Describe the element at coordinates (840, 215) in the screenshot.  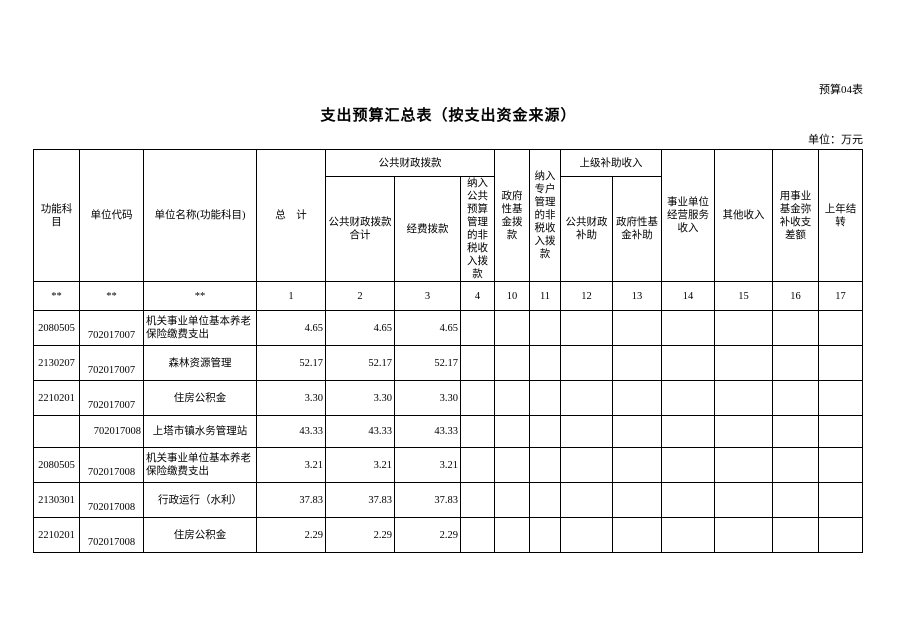
I see `header-carryover: 上年结转` at that location.